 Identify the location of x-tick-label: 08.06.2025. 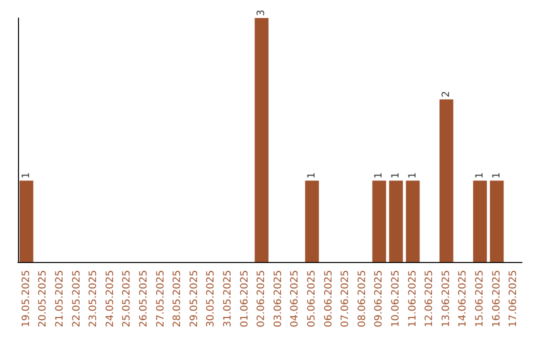
(362, 299).